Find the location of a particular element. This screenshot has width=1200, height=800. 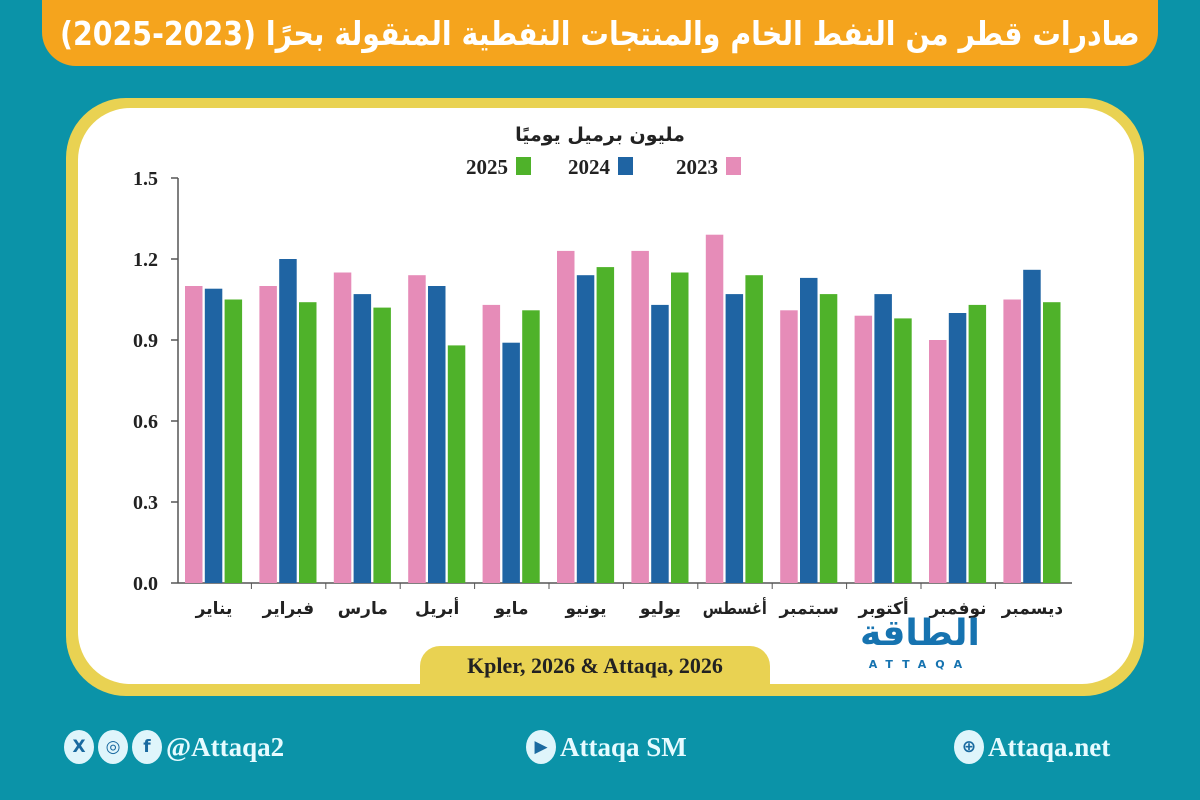

x-tick-label: مايو is located at coordinates (511, 609).